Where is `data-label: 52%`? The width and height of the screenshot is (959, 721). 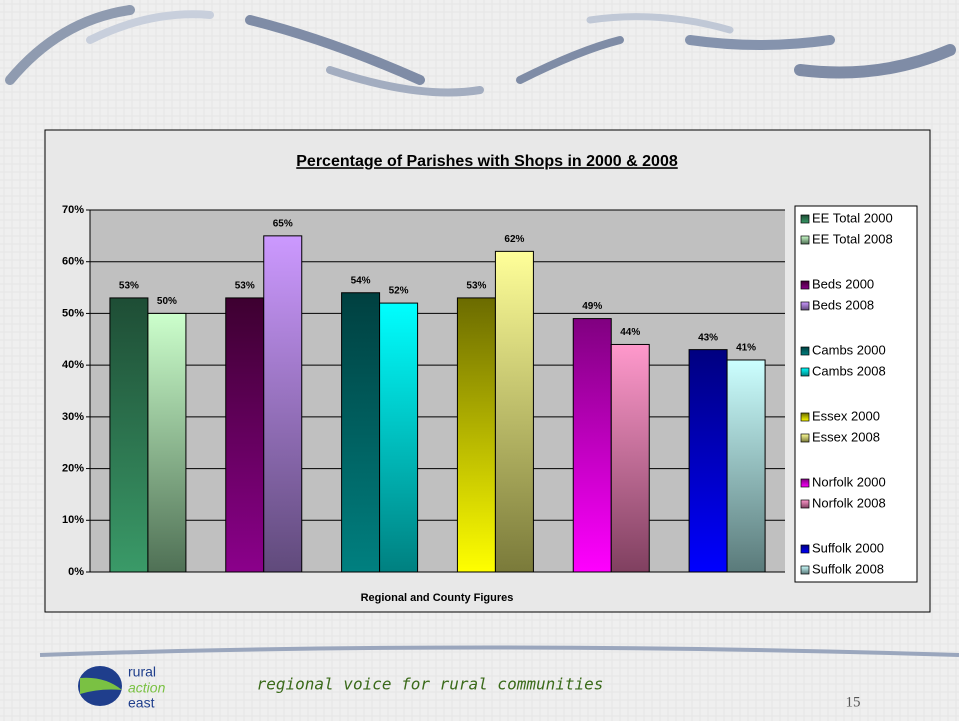 data-label: 52% is located at coordinates (399, 291).